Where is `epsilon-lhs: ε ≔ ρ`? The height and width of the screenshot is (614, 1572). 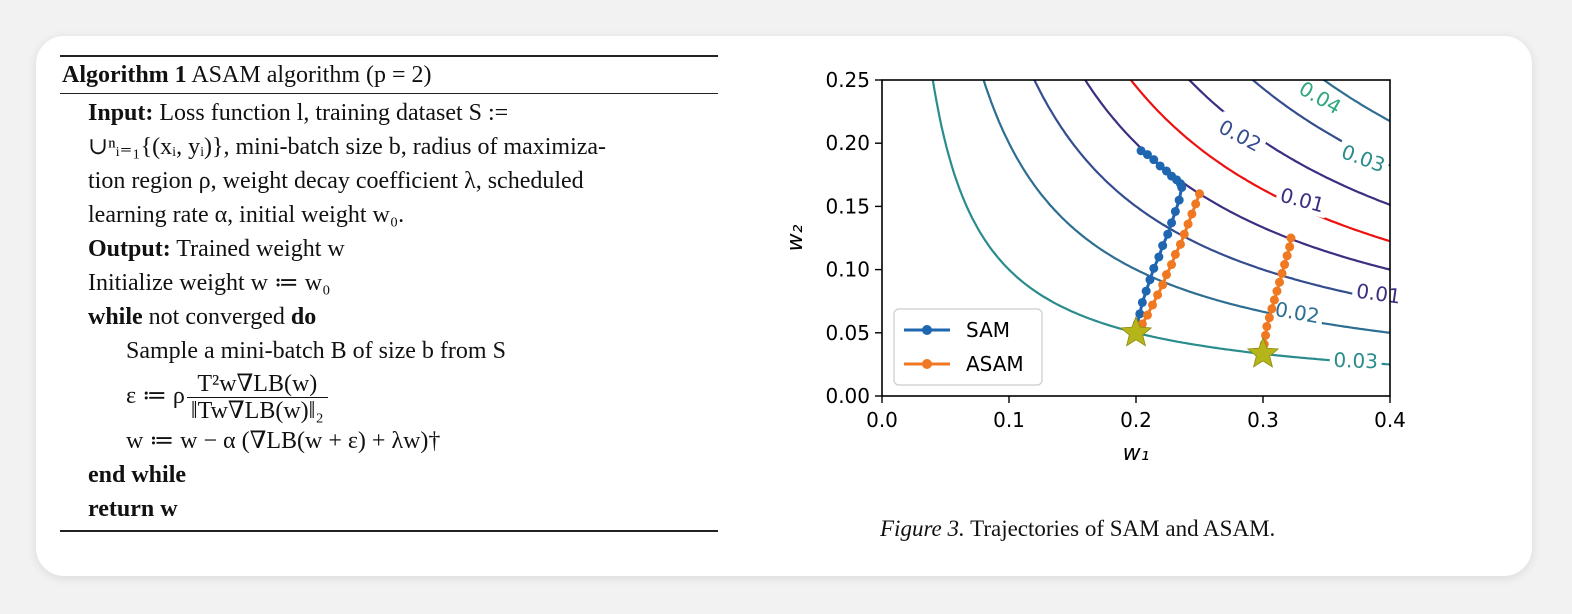
epsilon-lhs: ε ≔ ρ is located at coordinates (155, 396).